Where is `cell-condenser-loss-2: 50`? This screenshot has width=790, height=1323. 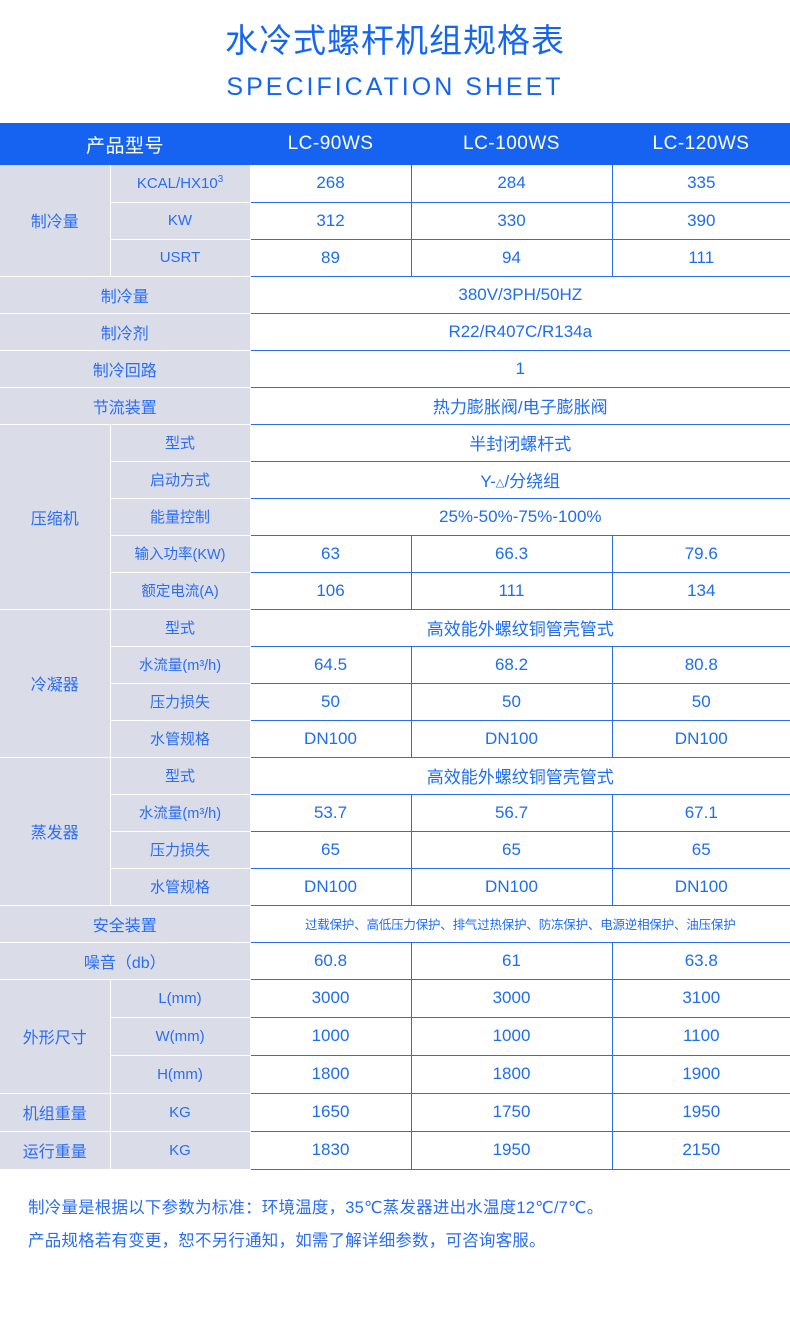
cell-condenser-loss-2: 50 is located at coordinates (512, 702).